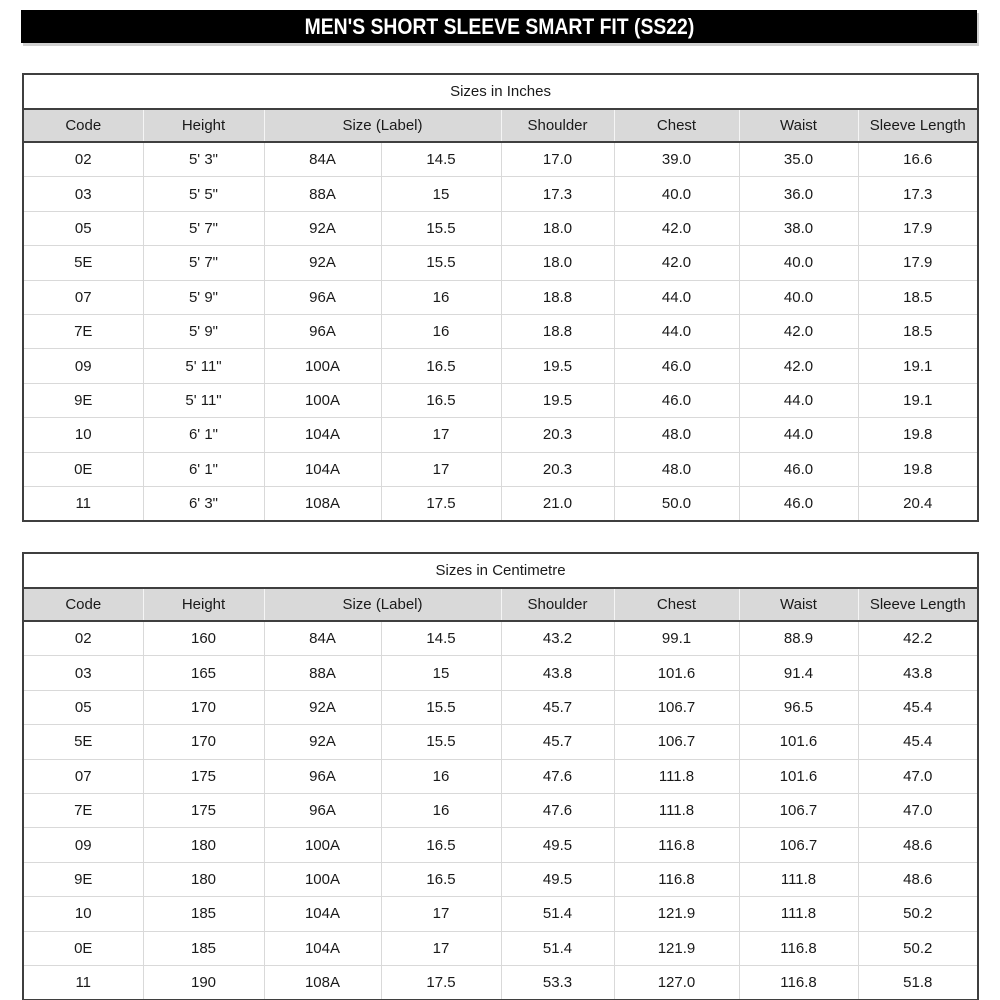 This screenshot has width=1000, height=1000. I want to click on cell: 5' 9", so click(203, 331).